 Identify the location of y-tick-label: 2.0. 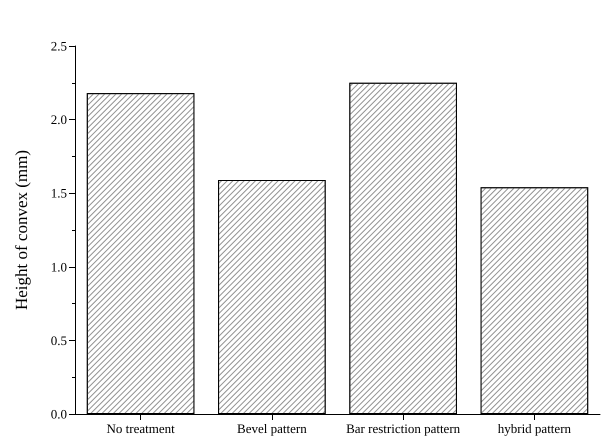
(58, 120).